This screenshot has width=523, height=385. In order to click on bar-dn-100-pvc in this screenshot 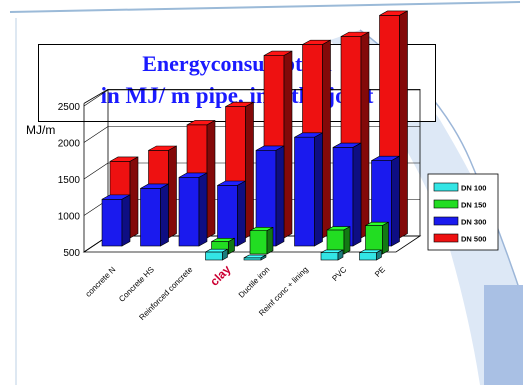, I will do `click(332, 255)`.